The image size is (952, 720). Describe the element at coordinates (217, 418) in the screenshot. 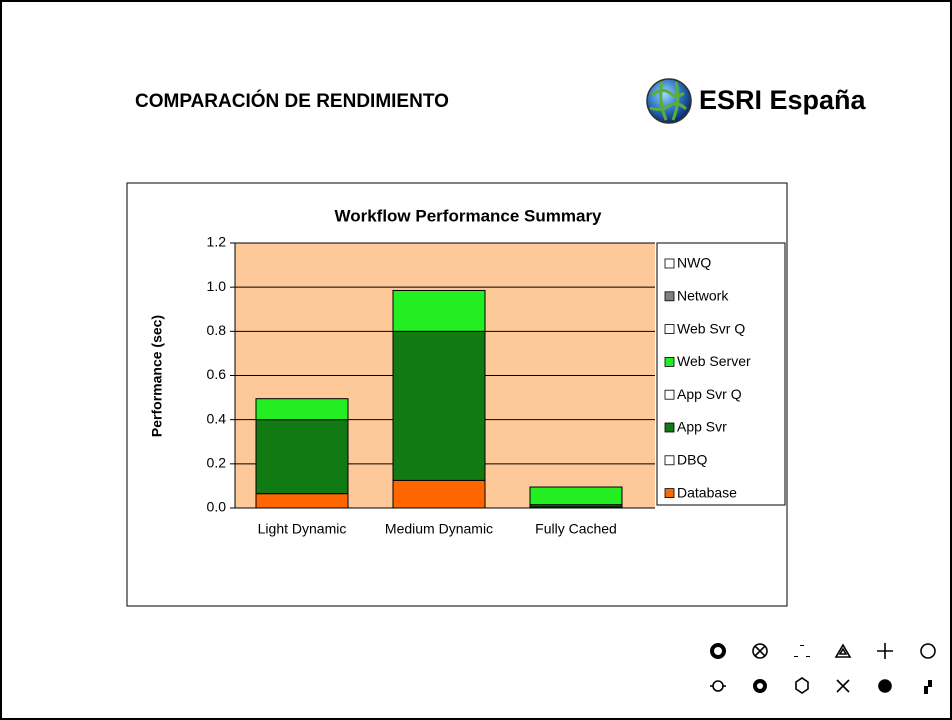

I see `y-tick-label: 0.4` at that location.